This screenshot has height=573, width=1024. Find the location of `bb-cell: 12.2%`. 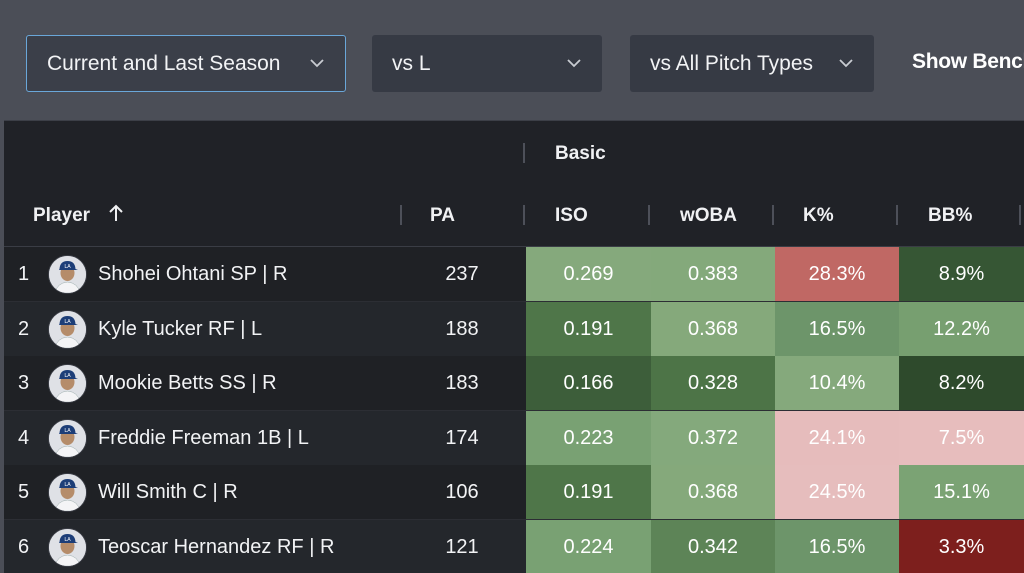

bb-cell: 12.2% is located at coordinates (961, 329).